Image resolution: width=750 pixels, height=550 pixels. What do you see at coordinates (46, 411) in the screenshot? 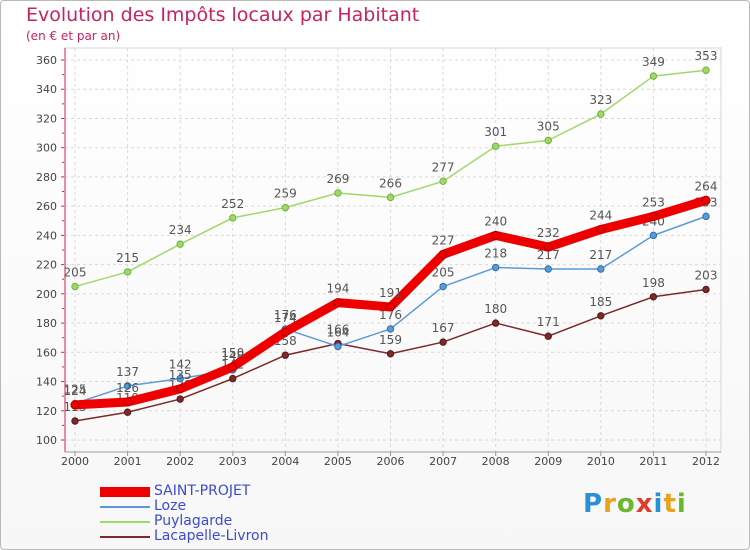
I see `y-tick-label: 120` at bounding box center [46, 411].